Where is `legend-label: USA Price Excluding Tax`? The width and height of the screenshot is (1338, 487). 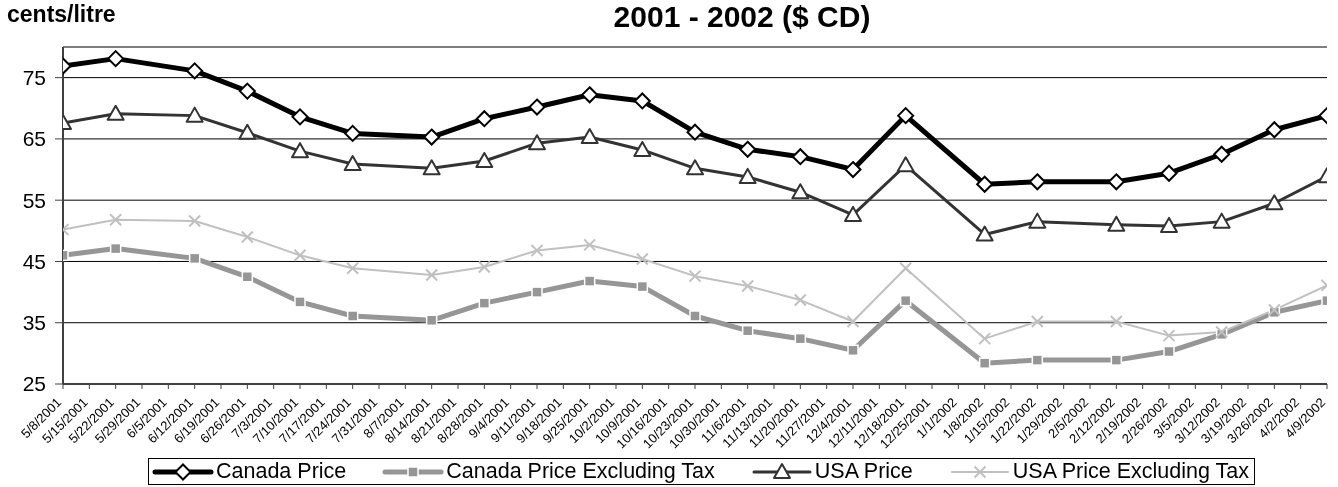 legend-label: USA Price Excluding Tax is located at coordinates (1130, 471).